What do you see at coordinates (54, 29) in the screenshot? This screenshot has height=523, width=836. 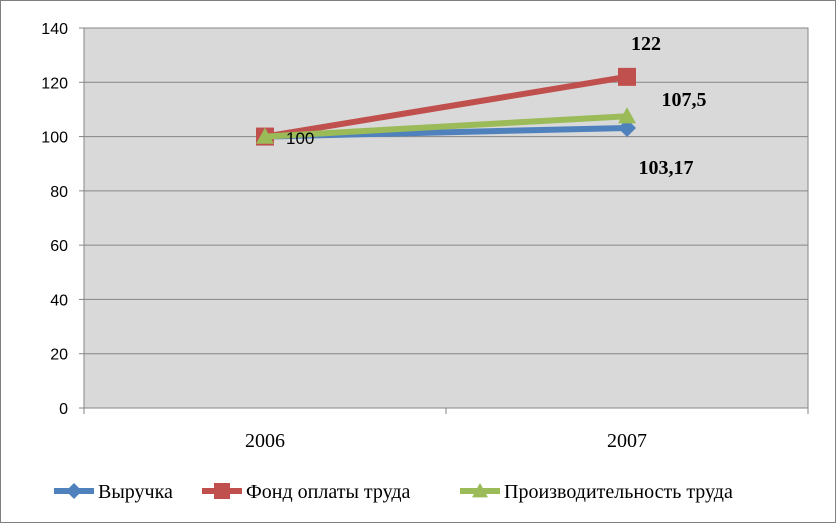 I see `y-tick-label: 140` at bounding box center [54, 29].